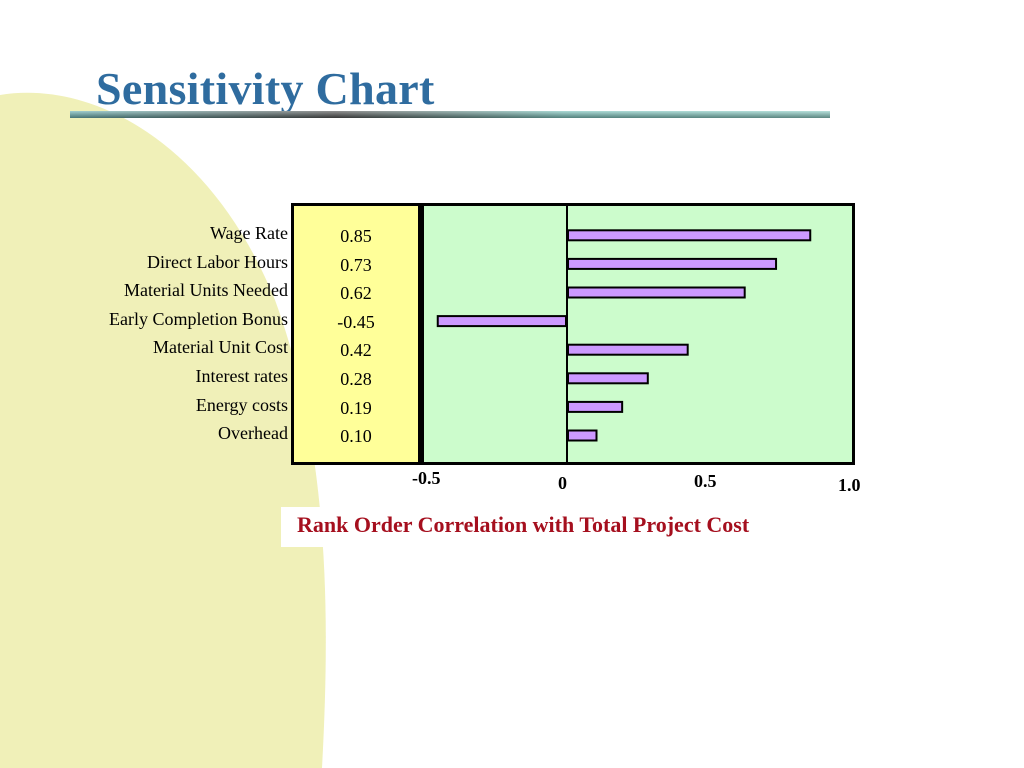 The width and height of the screenshot is (1024, 768). Describe the element at coordinates (206, 290) in the screenshot. I see `category-label: Material Units Needed` at that location.